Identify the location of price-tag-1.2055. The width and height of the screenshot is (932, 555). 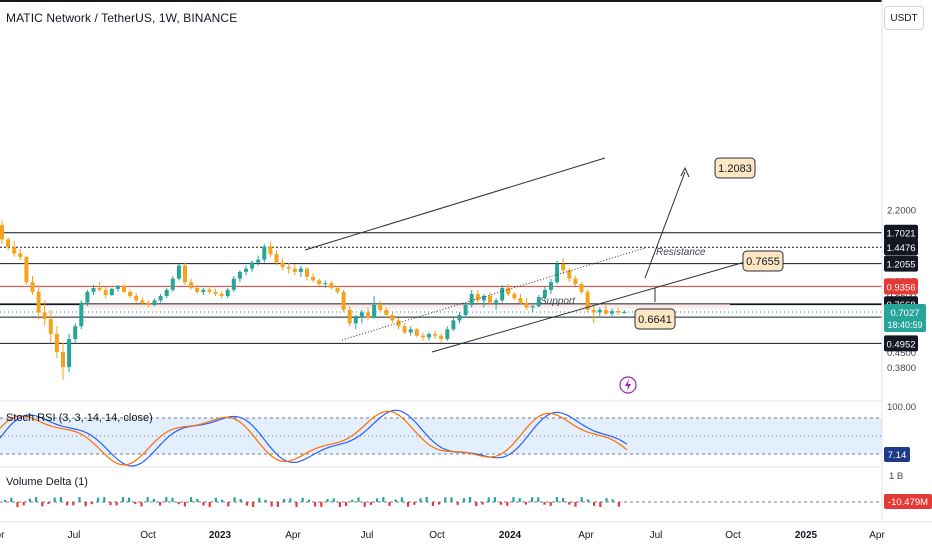
(901, 263).